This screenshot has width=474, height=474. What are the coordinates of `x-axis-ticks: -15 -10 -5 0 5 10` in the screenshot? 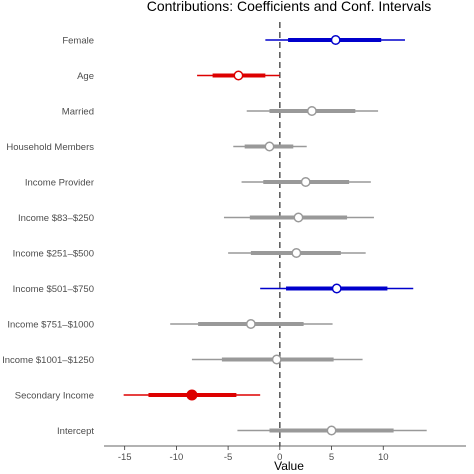 It's located at (253, 454).